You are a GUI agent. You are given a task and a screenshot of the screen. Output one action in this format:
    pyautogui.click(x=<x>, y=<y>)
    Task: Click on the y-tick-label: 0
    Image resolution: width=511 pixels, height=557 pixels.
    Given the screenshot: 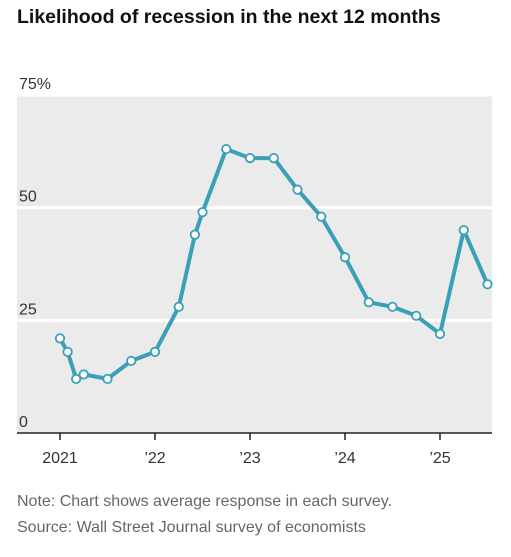 What is the action you would take?
    pyautogui.click(x=23, y=422)
    